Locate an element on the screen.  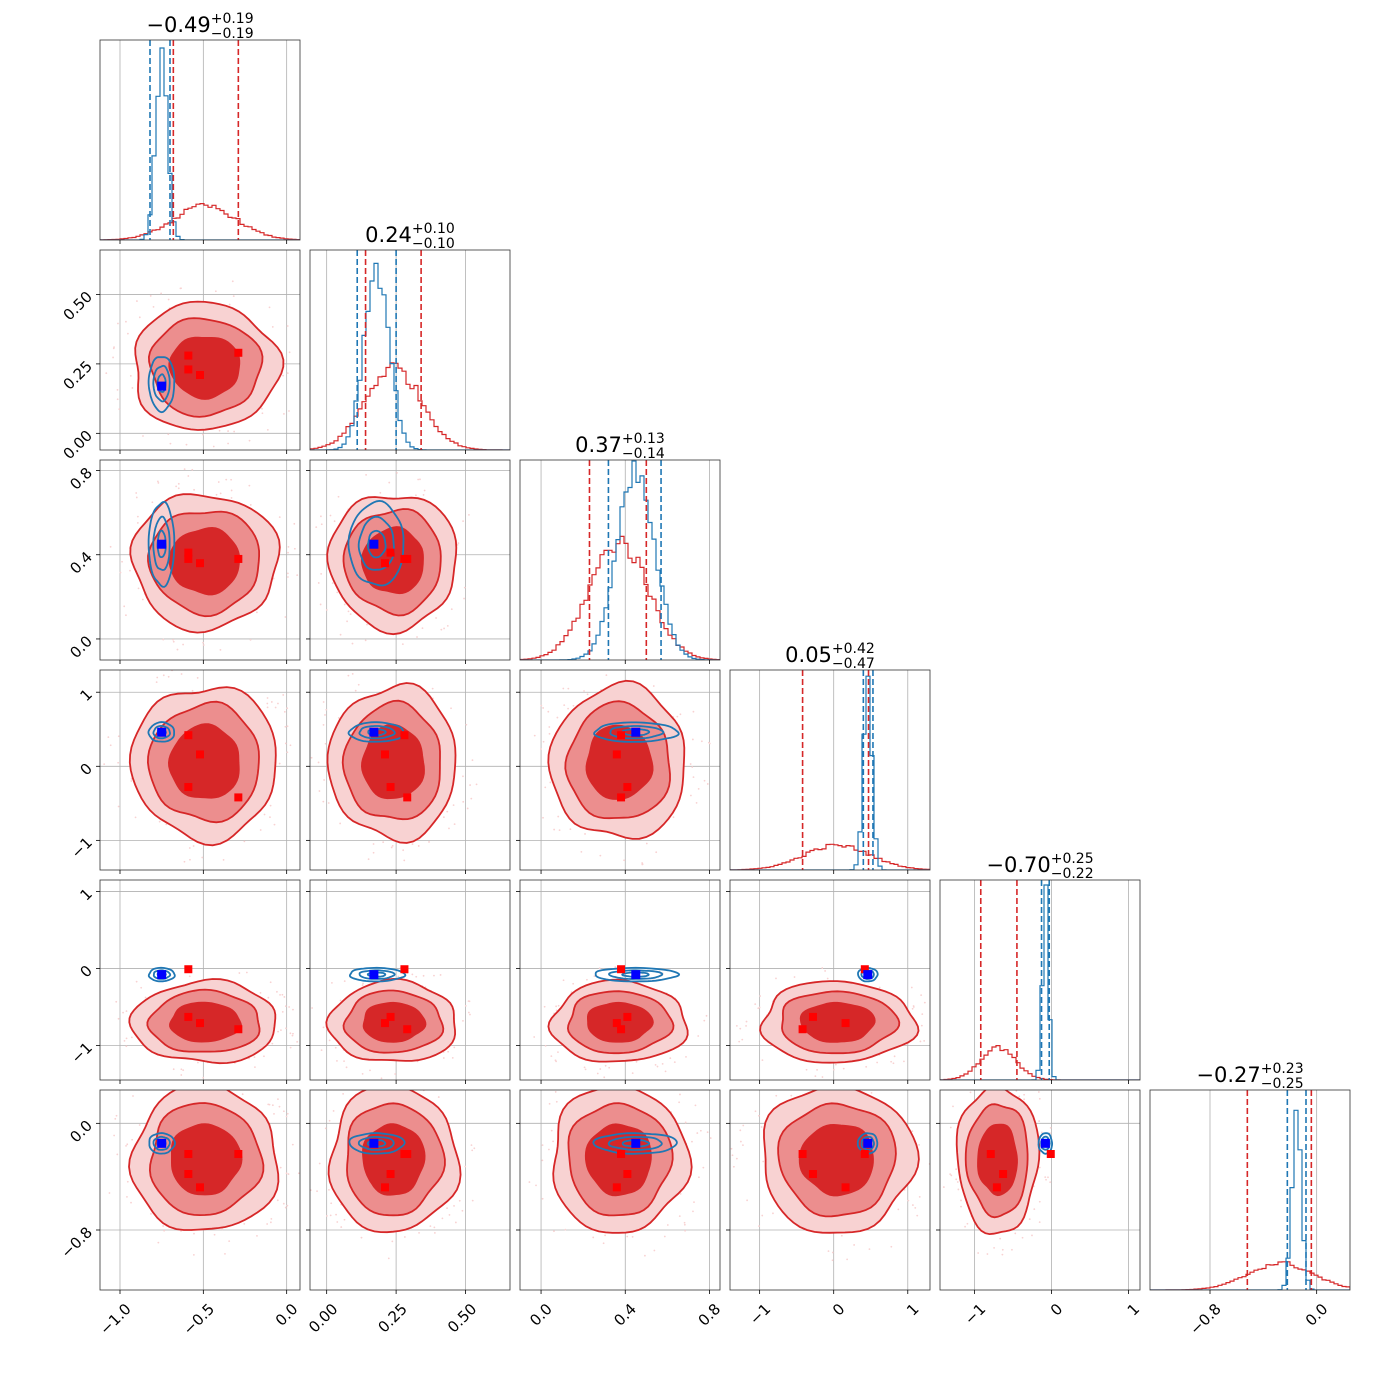
blue-marker is located at coordinates (868, 1143).